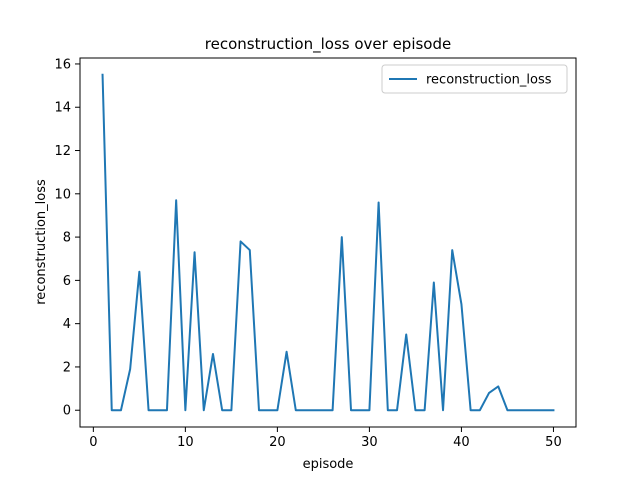  I want to click on x-tick-label: 40, so click(461, 442).